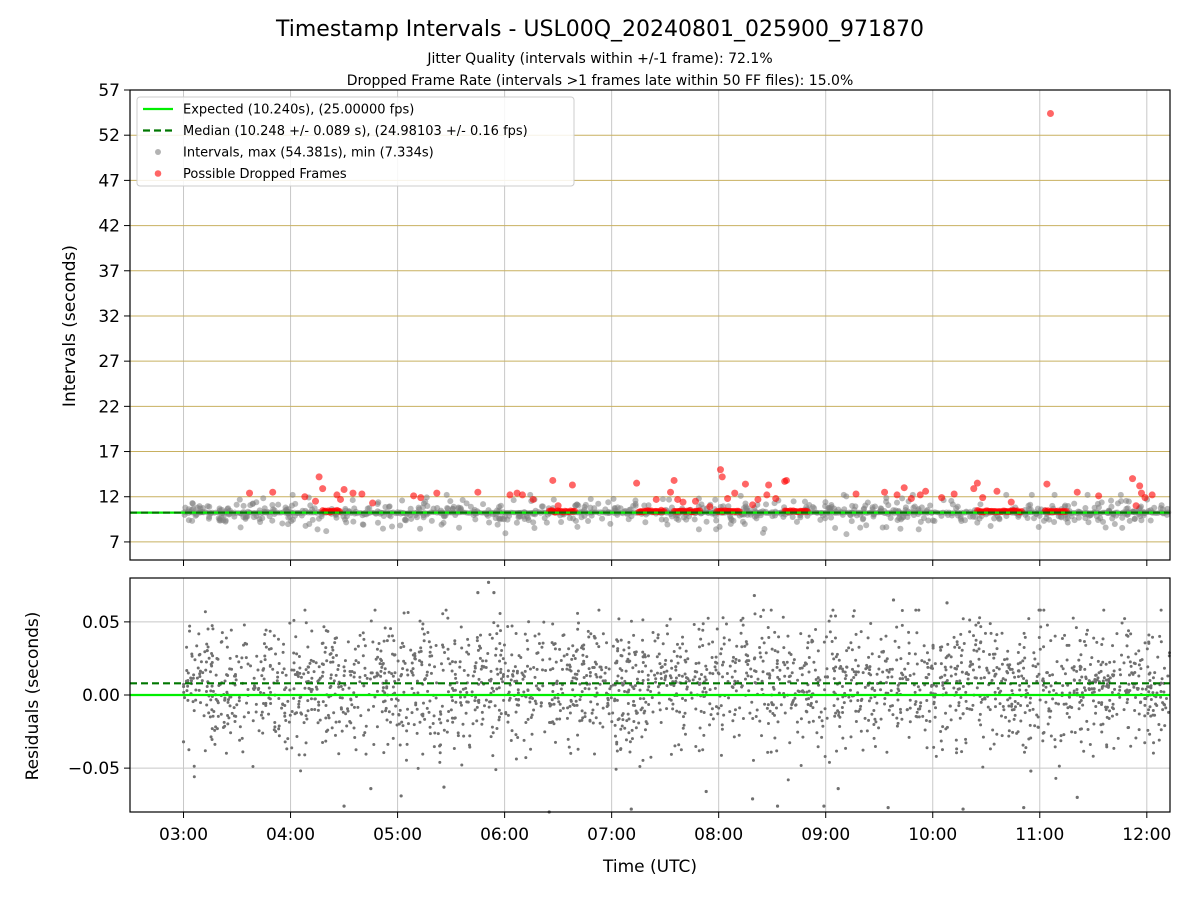  I want to click on x-tick-label: 06:00, so click(504, 835).